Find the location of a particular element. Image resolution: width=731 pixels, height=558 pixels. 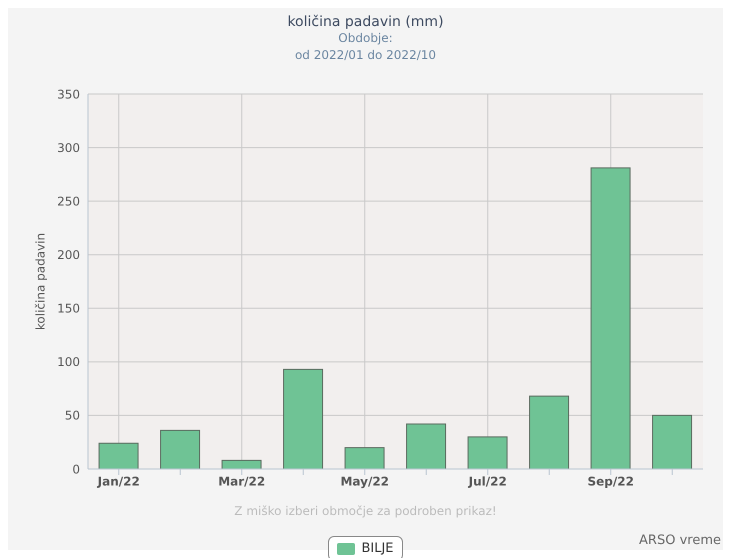

x-tick-label: Jul/22 is located at coordinates (487, 481).